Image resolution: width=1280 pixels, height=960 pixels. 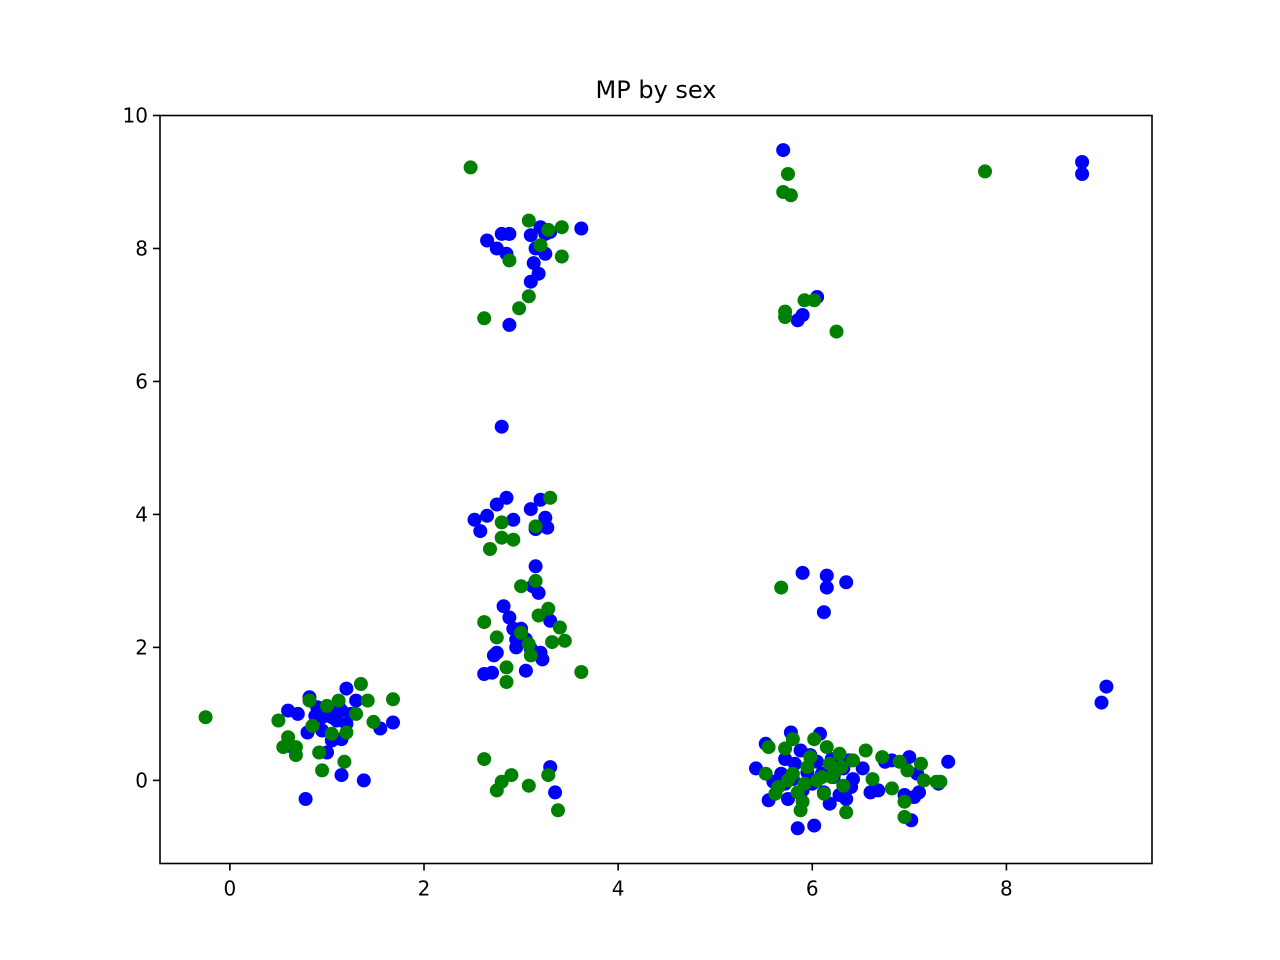 I want to click on chart-title: MP by sex, so click(x=656, y=90).